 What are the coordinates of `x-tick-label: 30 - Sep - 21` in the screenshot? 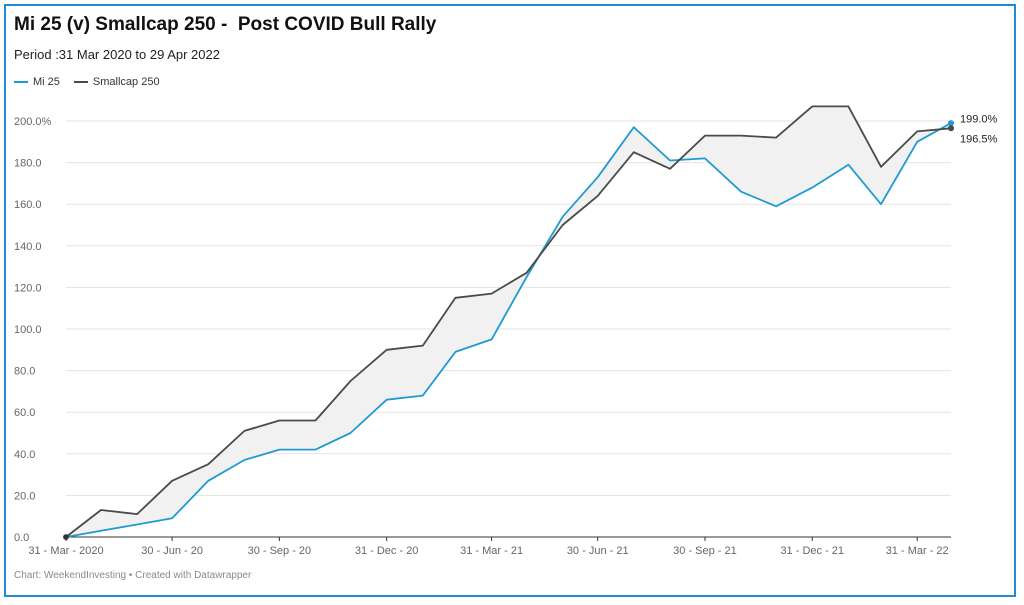 It's located at (705, 551).